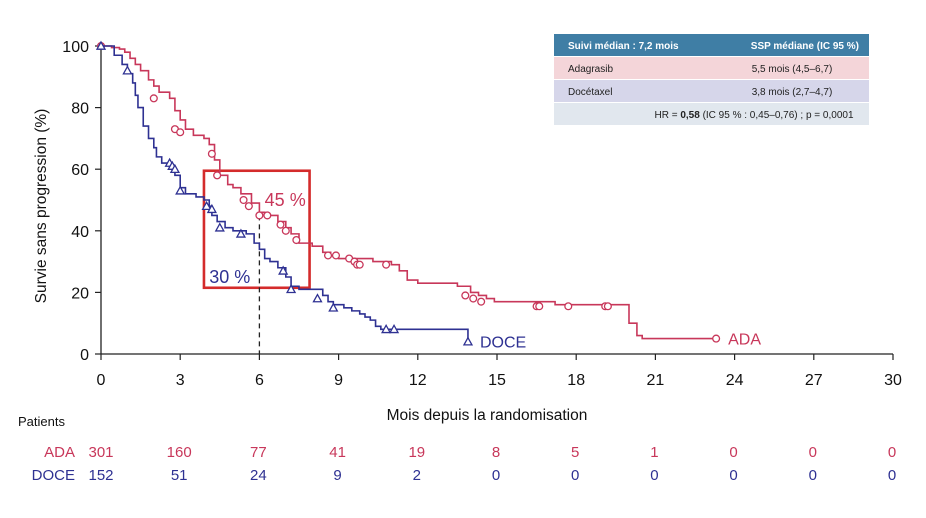 The image size is (926, 518). I want to click on table-hr-row, so click(711, 114).